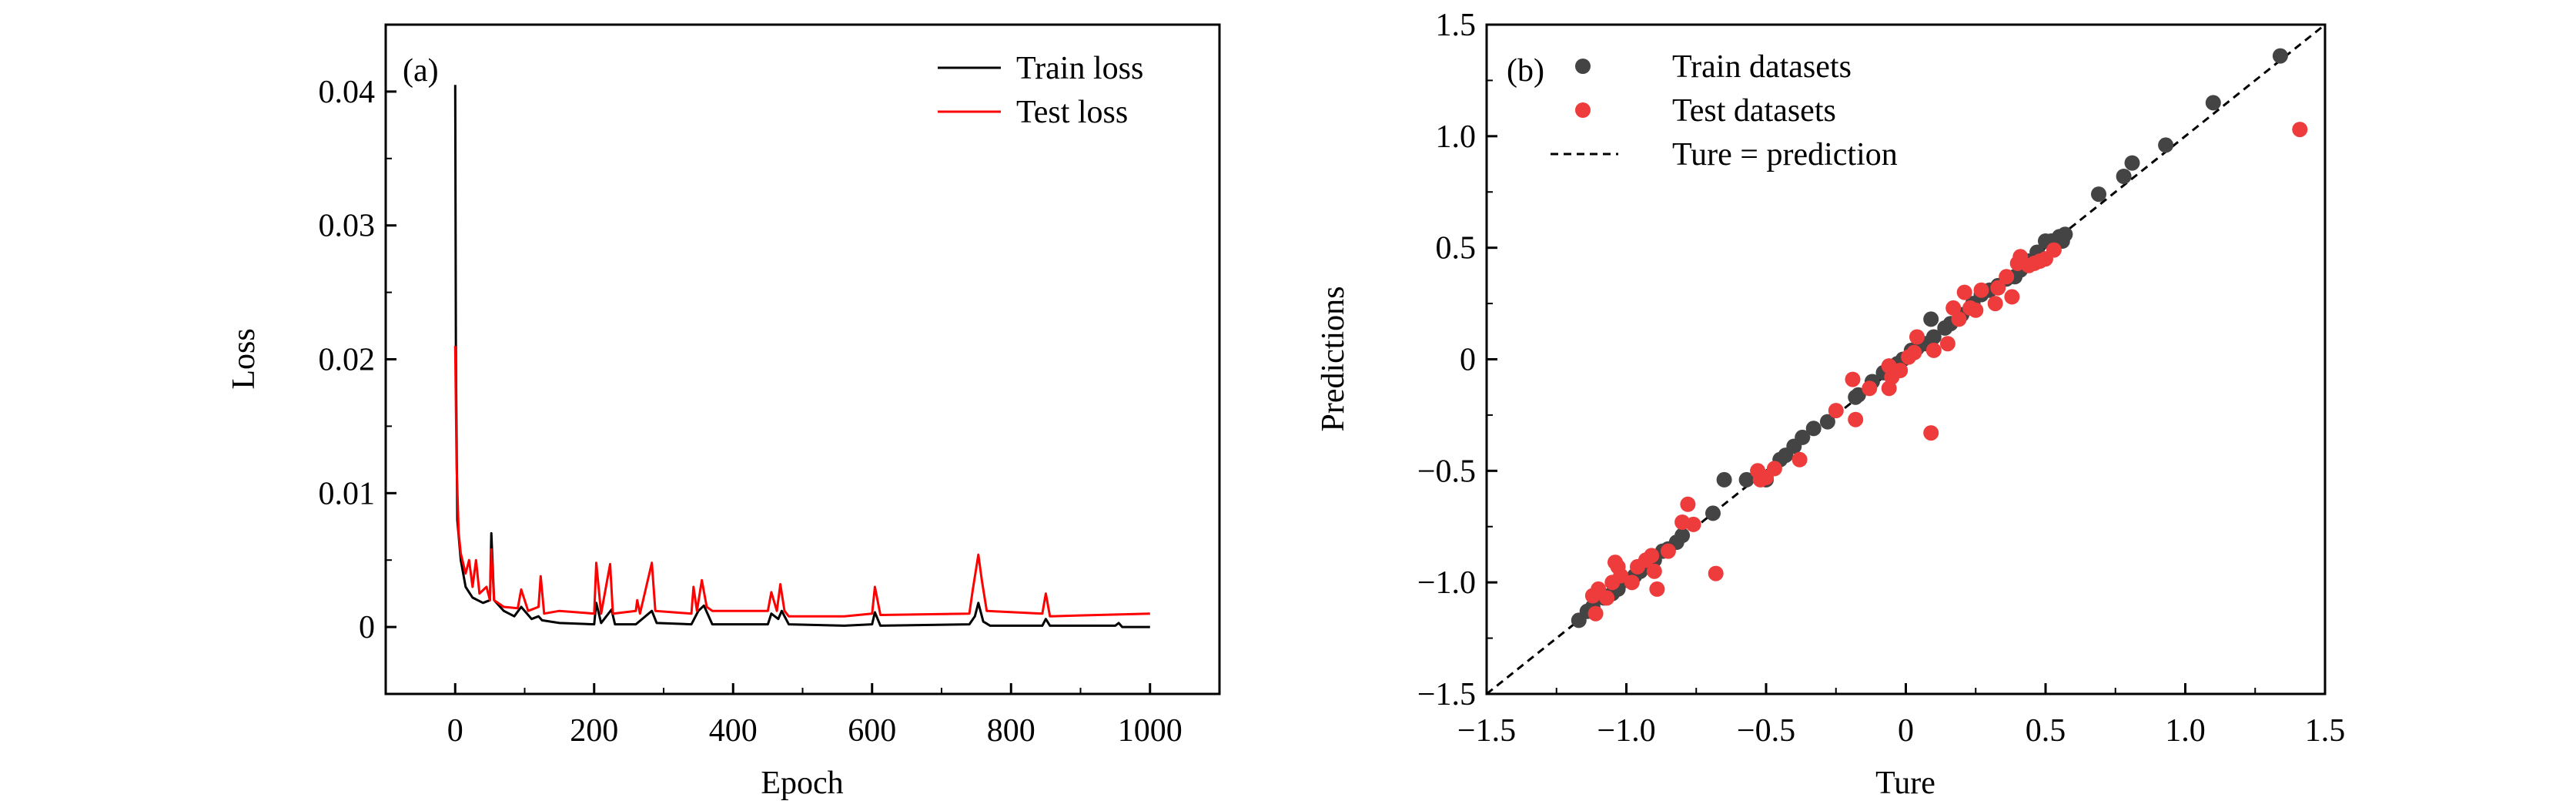 The width and height of the screenshot is (2576, 811). I want to click on x-axis-label: Epoch, so click(802, 783).